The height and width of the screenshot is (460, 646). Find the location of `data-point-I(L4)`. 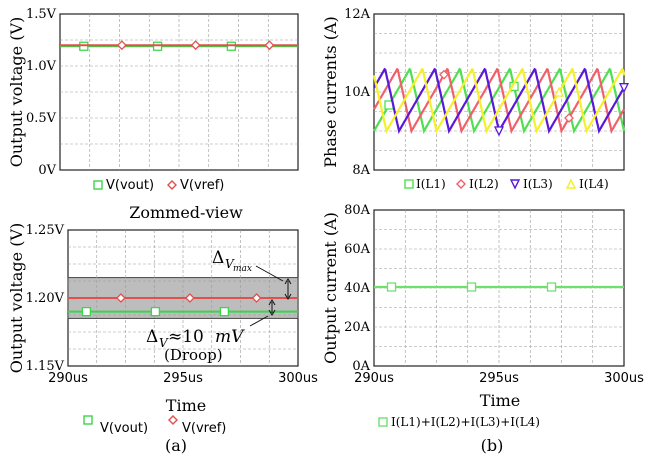

data-point-I(L4) is located at coordinates (559, 91).